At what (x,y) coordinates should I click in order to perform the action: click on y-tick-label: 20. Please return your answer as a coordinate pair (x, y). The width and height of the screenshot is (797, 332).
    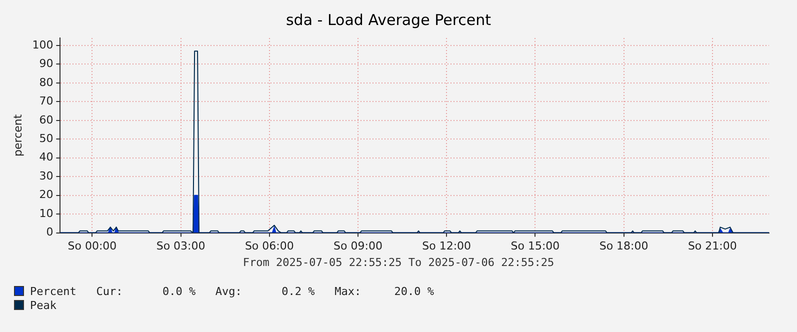
    Looking at the image, I should click on (46, 195).